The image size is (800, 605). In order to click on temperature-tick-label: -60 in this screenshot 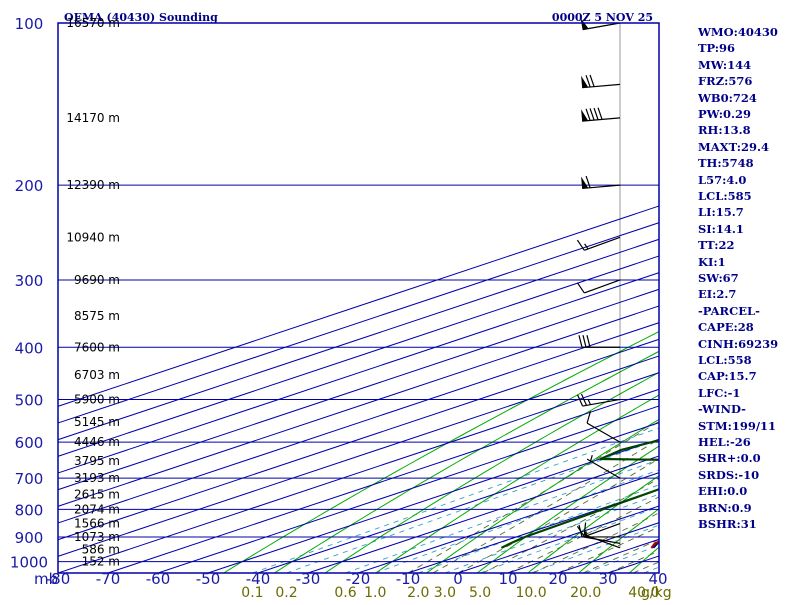, I will do `click(158, 579)`.